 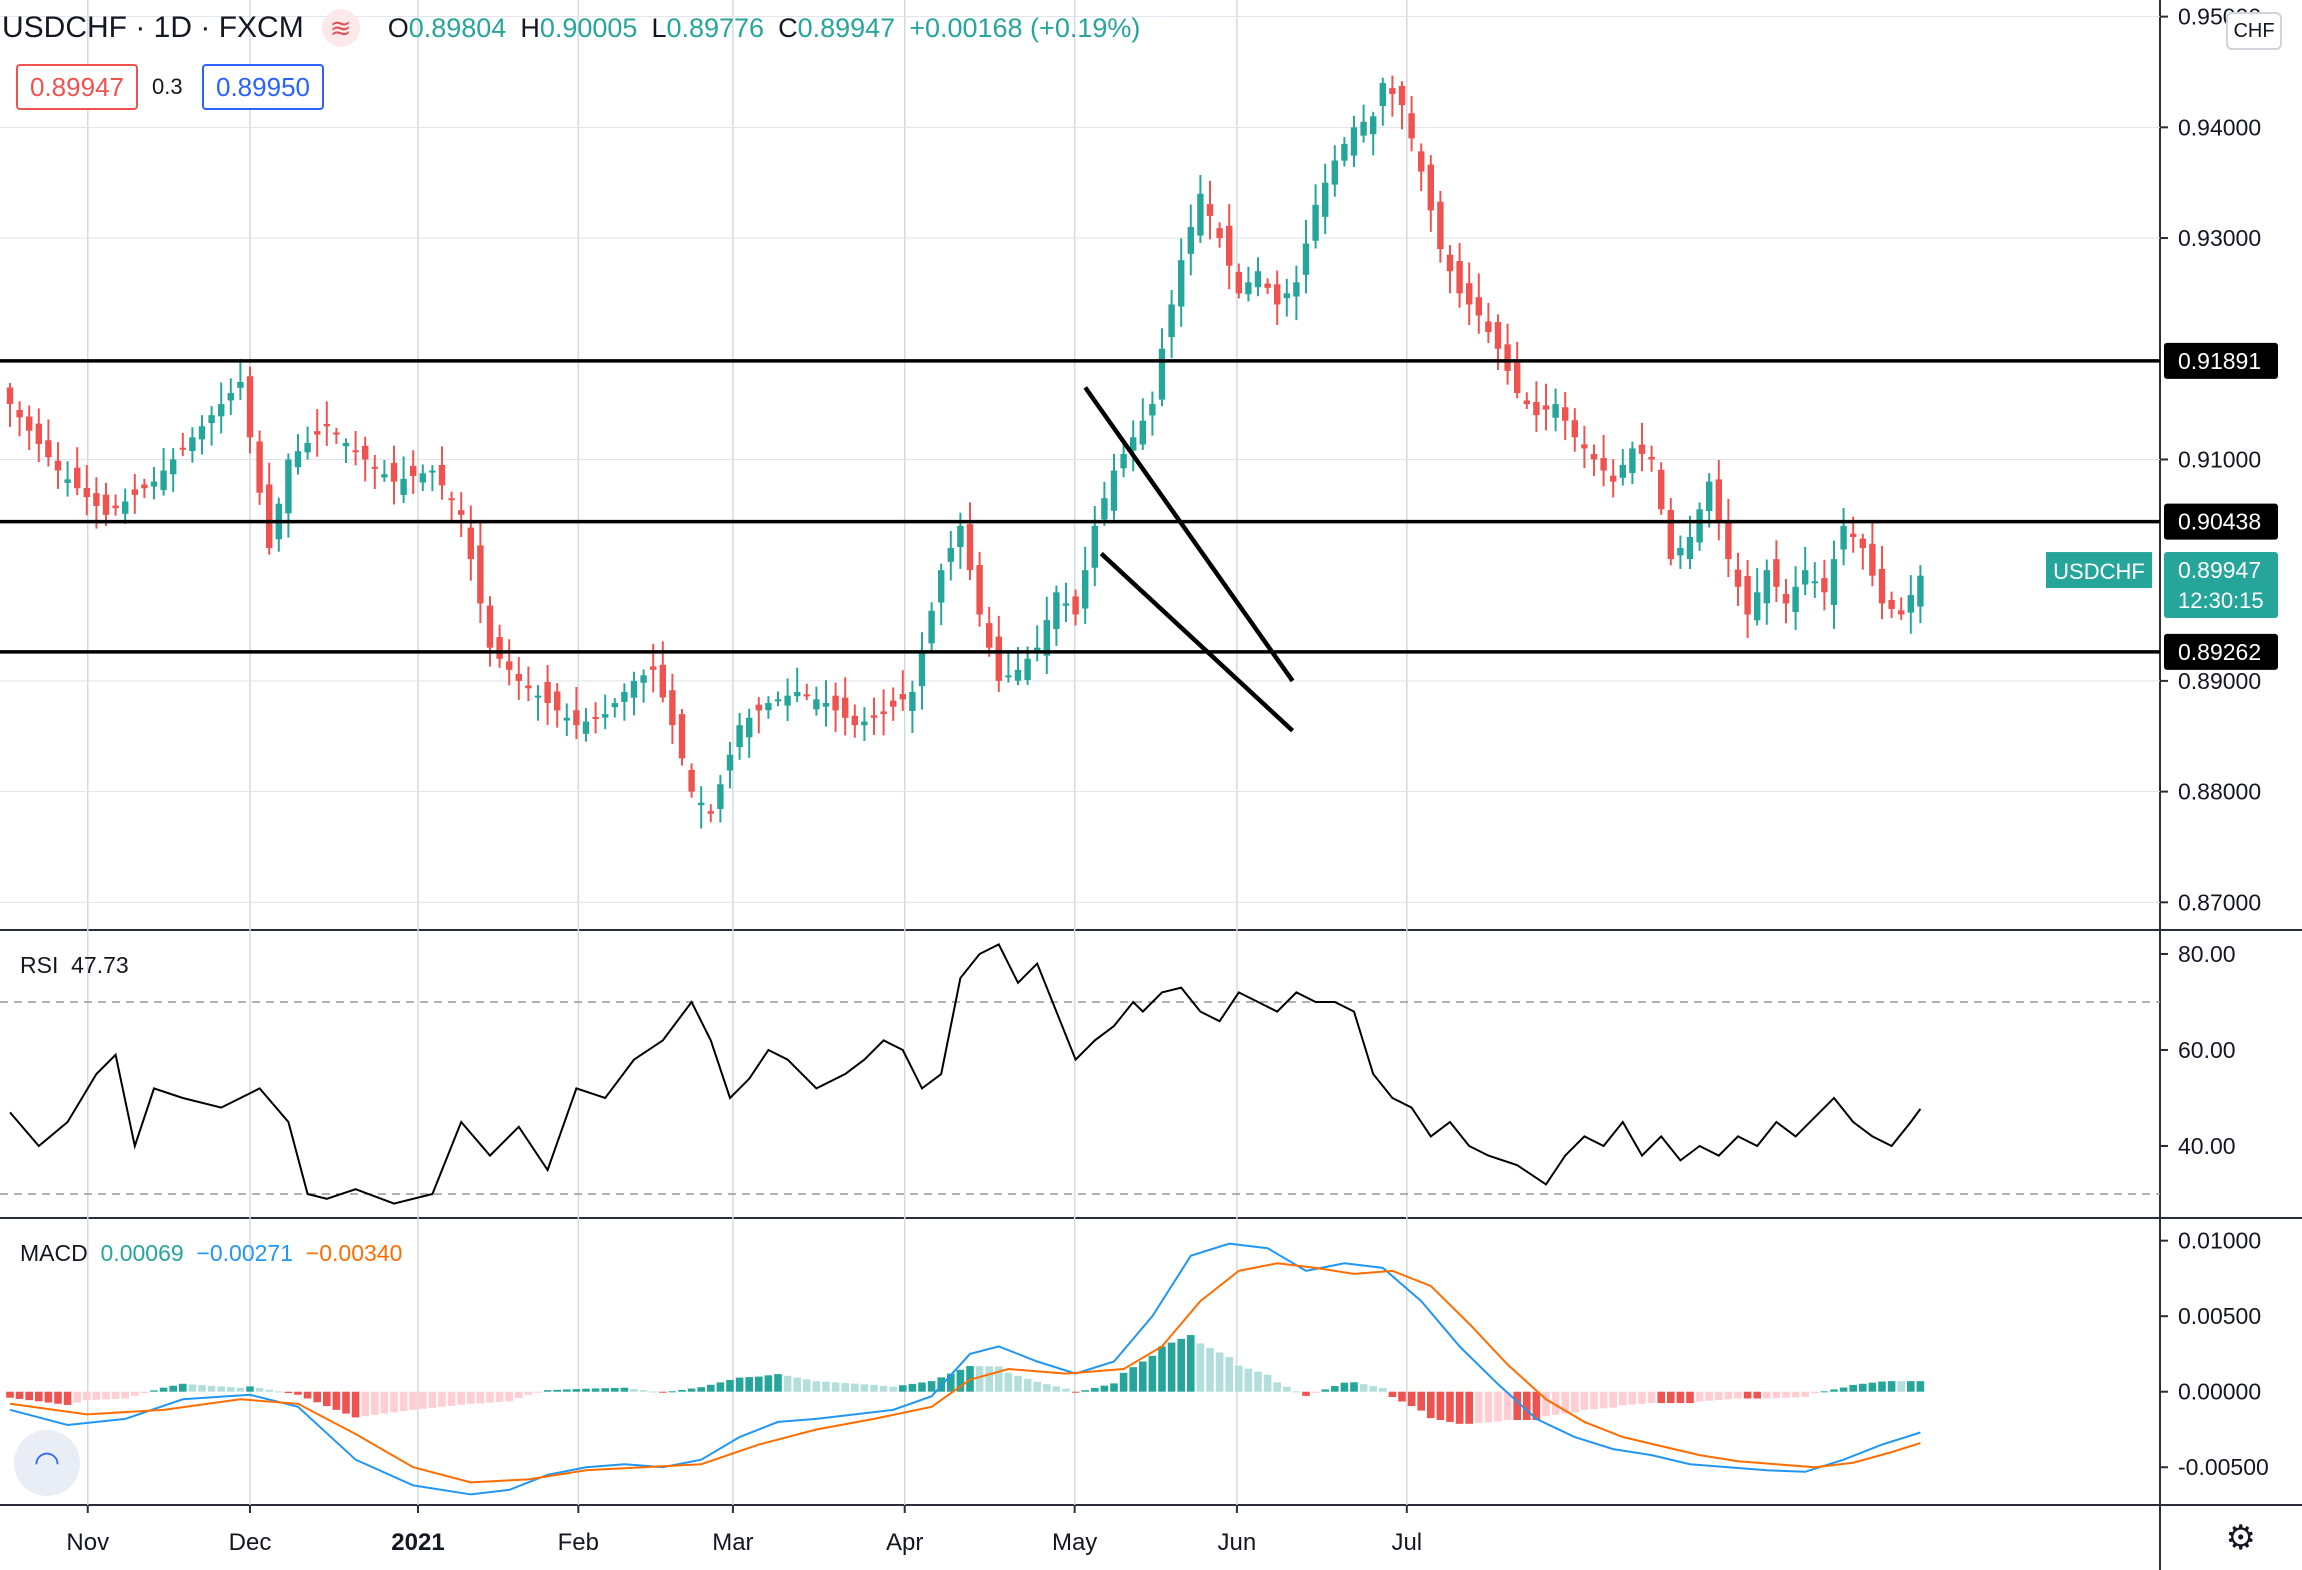 What do you see at coordinates (965, 1074) in the screenshot?
I see `rsi-line` at bounding box center [965, 1074].